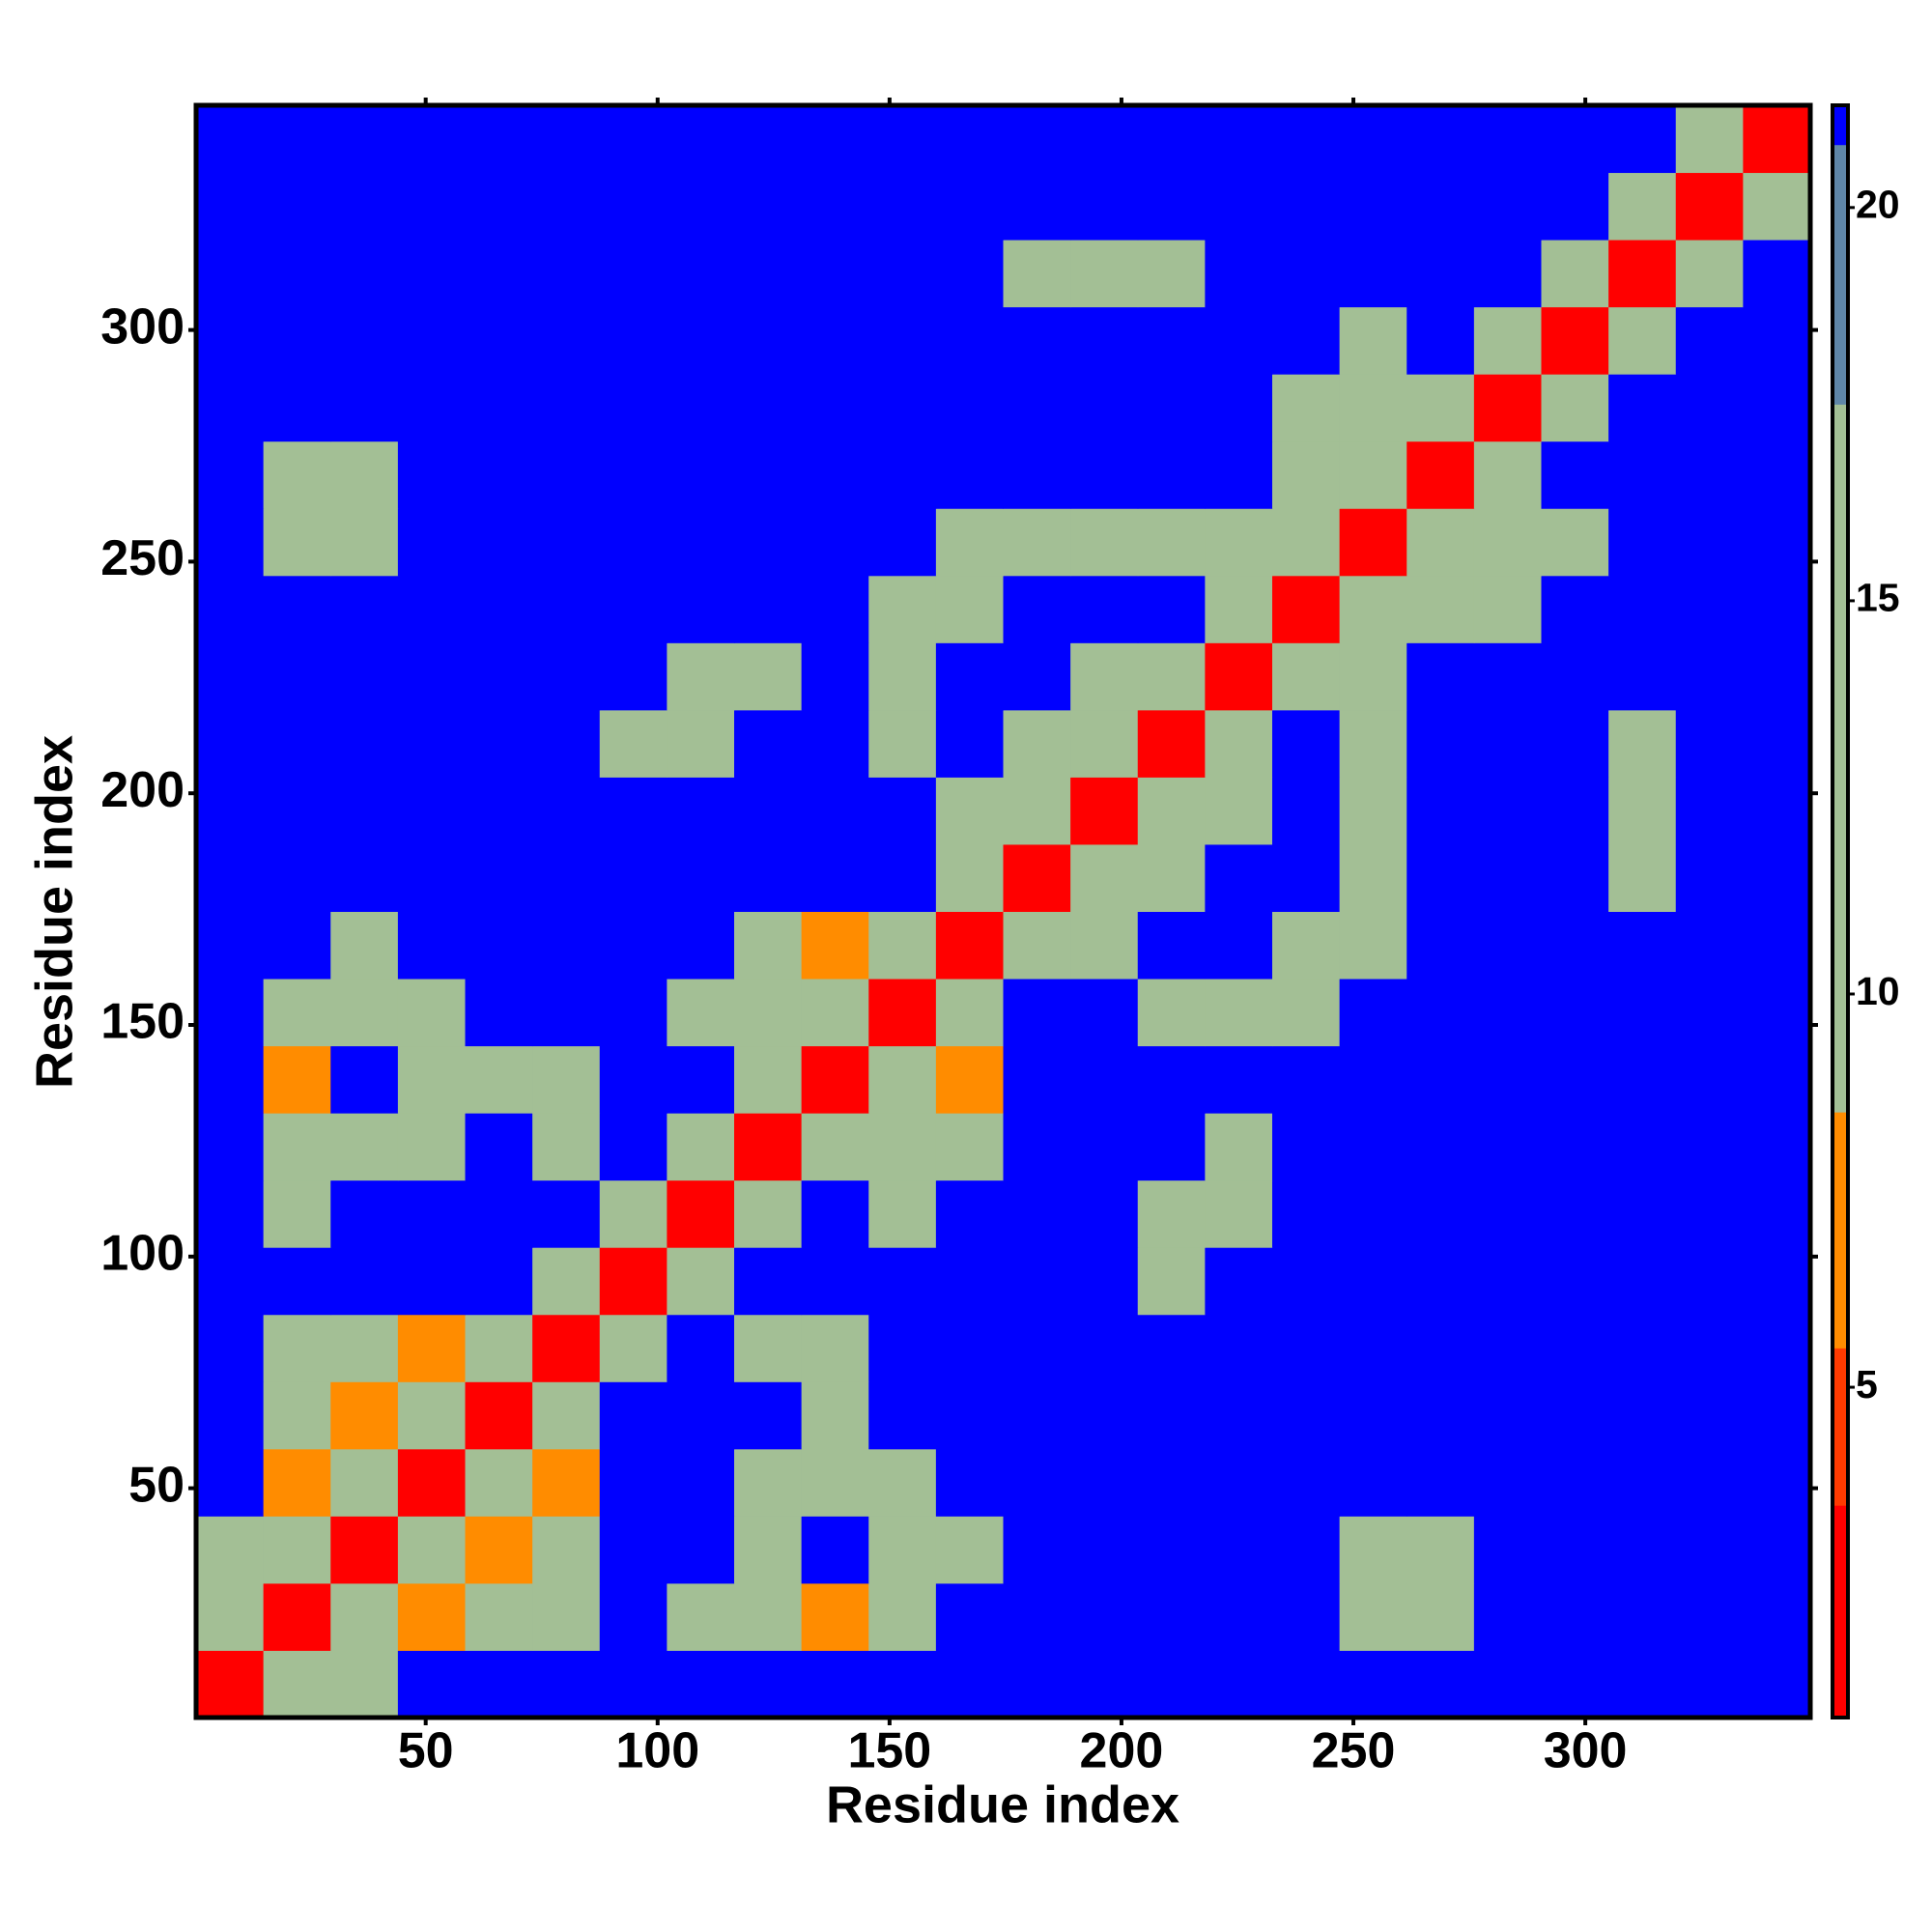 Image resolution: width=1932 pixels, height=1932 pixels. What do you see at coordinates (1878, 598) in the screenshot?
I see `colorbar-tick-label: 15` at bounding box center [1878, 598].